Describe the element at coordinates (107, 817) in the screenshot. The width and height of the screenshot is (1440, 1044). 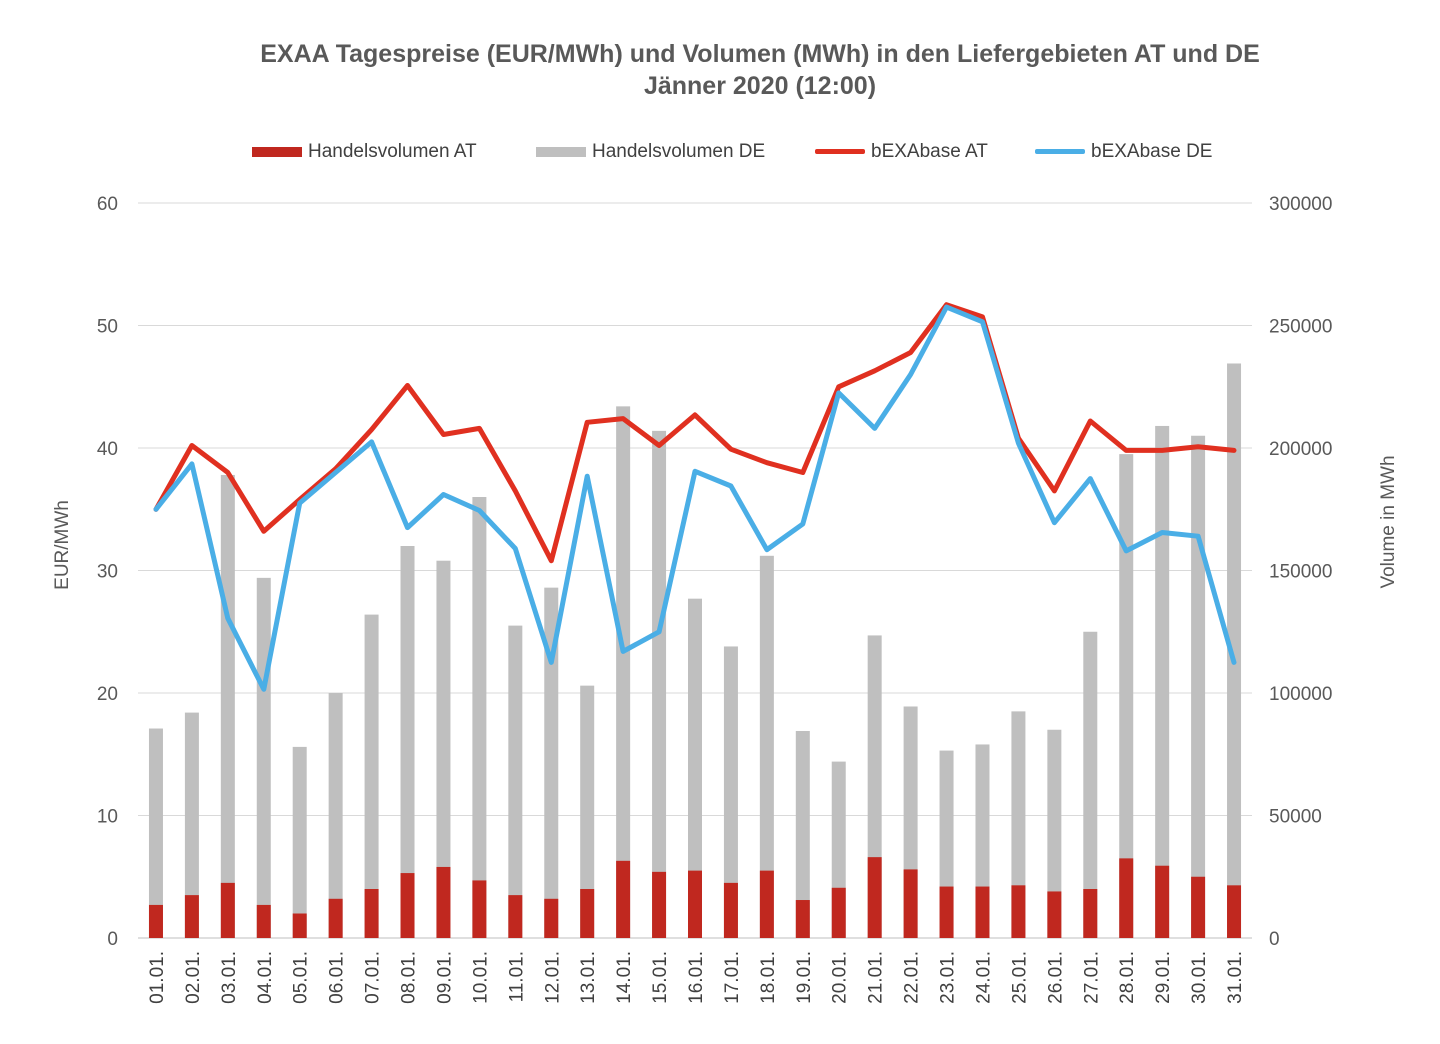
I see `y-tick-label: 10` at that location.